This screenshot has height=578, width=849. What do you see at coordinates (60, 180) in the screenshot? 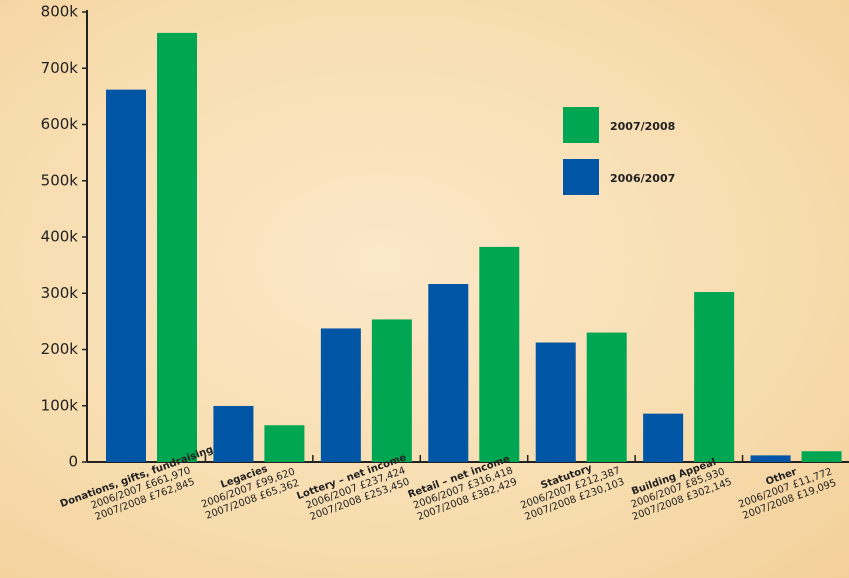
I see `y-tick-label: 500k` at bounding box center [60, 180].